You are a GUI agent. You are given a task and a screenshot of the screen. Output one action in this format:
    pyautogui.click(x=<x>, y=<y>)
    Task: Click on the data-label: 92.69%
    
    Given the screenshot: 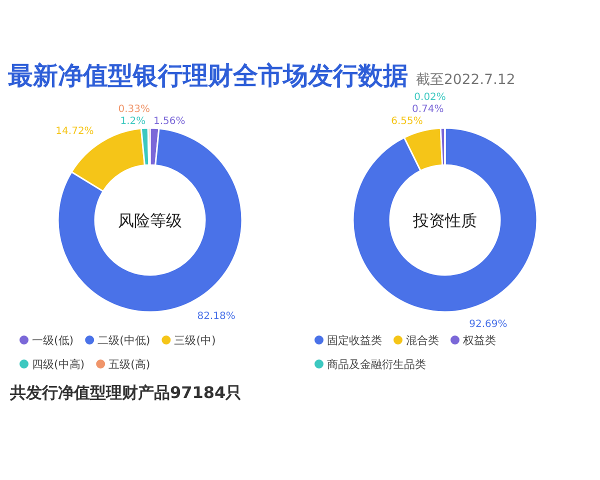 What is the action you would take?
    pyautogui.click(x=488, y=324)
    